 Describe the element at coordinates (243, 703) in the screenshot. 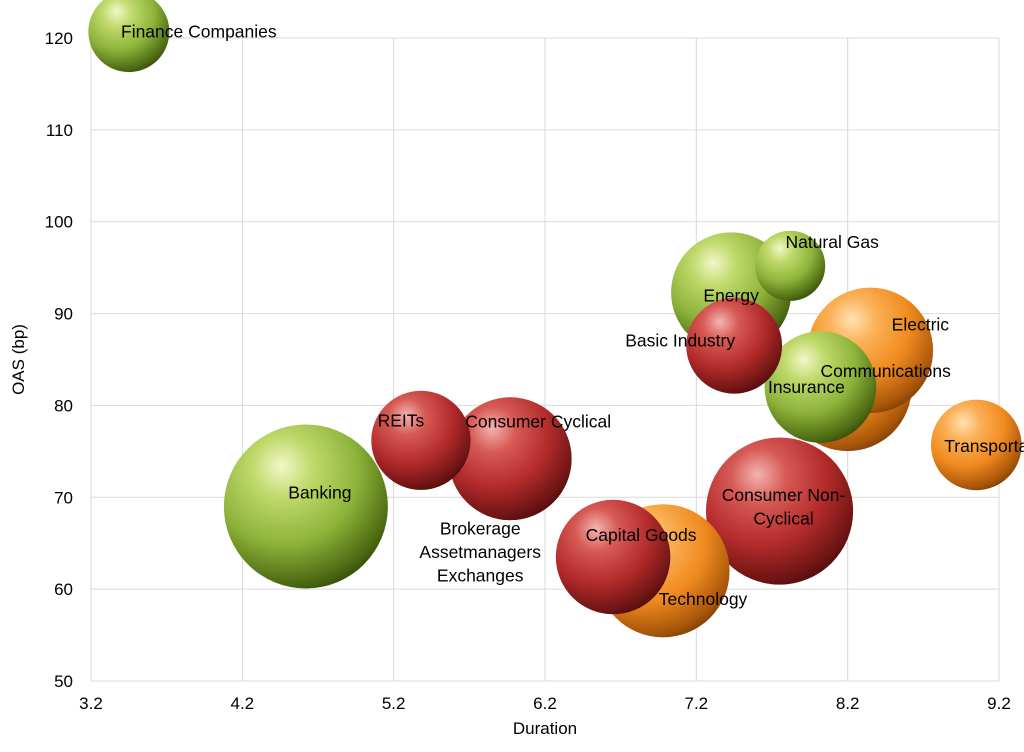

I see `x-tick-label: 4.2` at that location.